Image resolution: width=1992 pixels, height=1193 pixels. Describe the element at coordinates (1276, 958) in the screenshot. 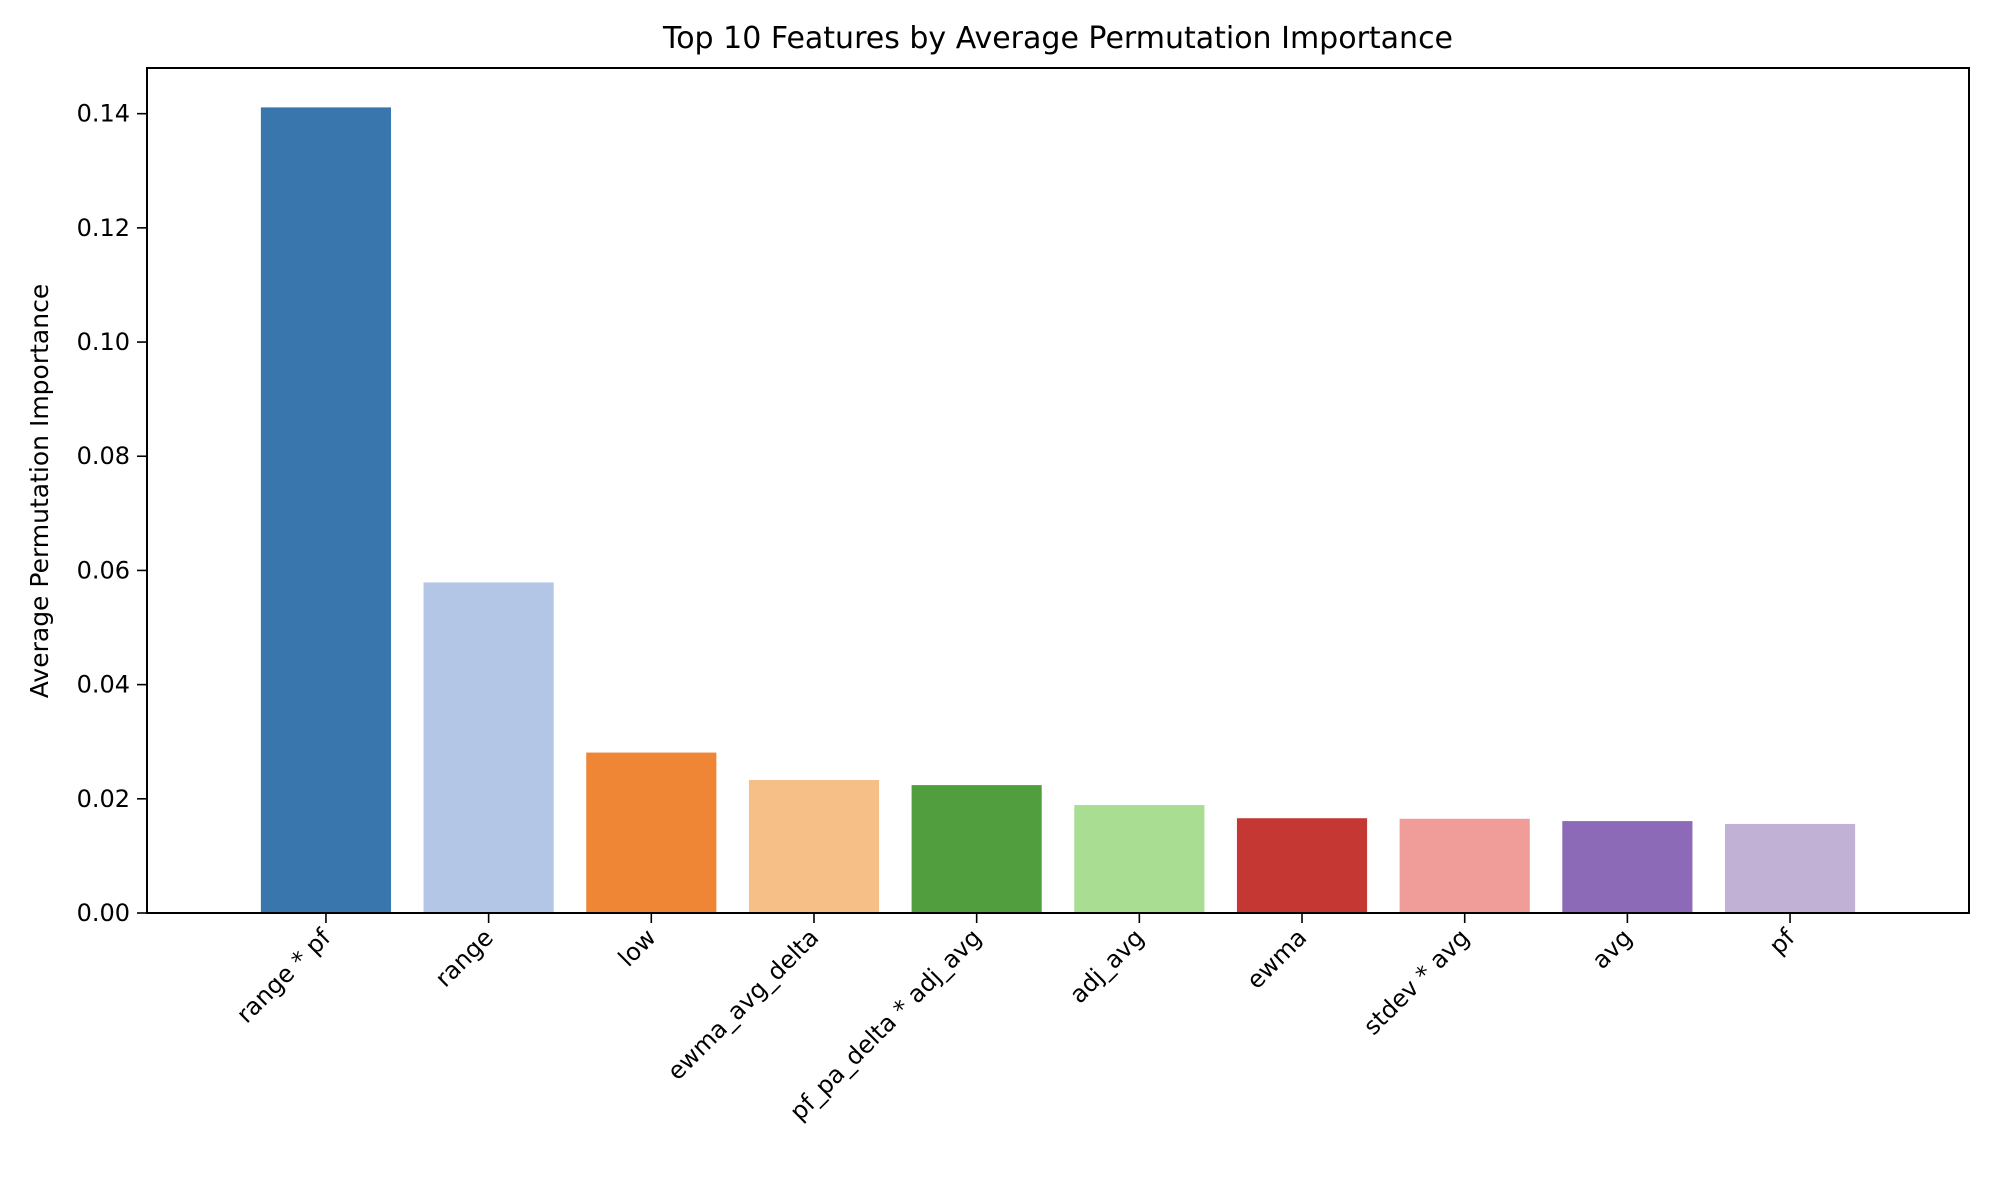

I see `x-tick-label: ewma` at that location.